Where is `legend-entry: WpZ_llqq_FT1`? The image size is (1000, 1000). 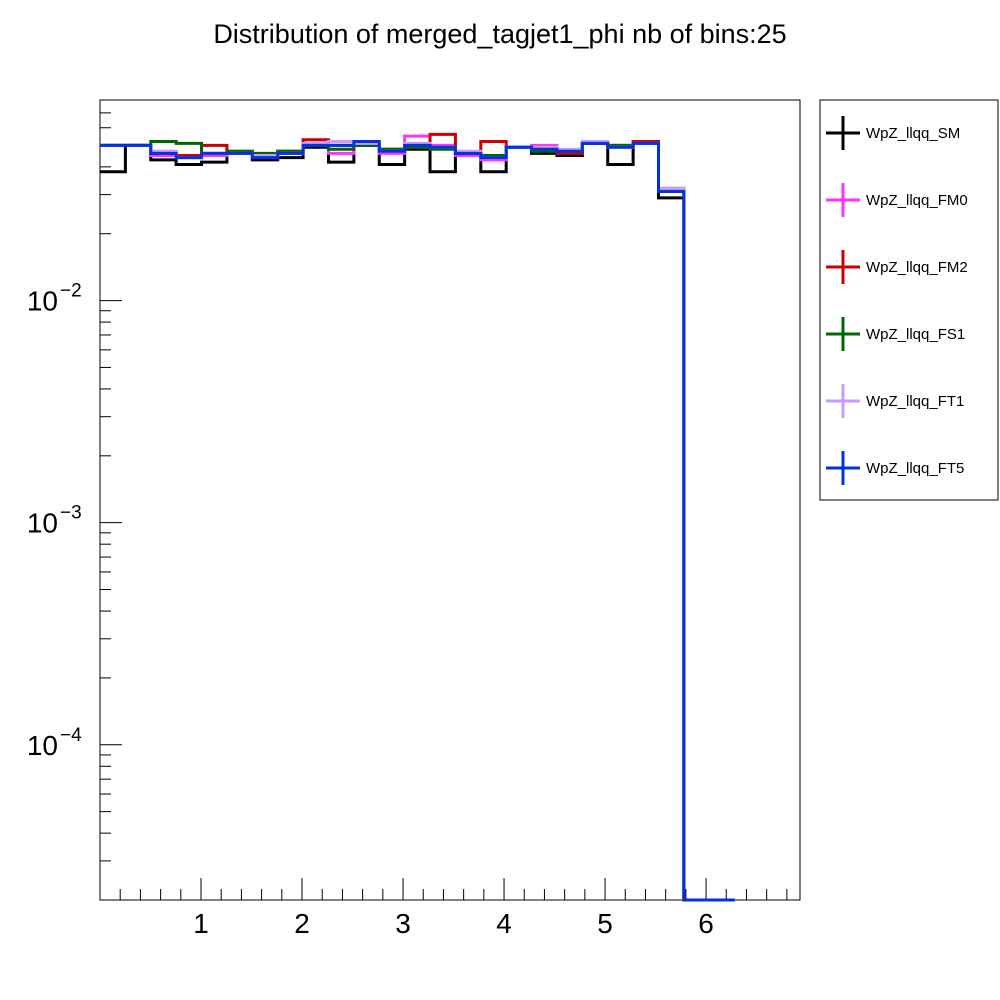
legend-entry: WpZ_llqq_FT1 is located at coordinates (895, 401).